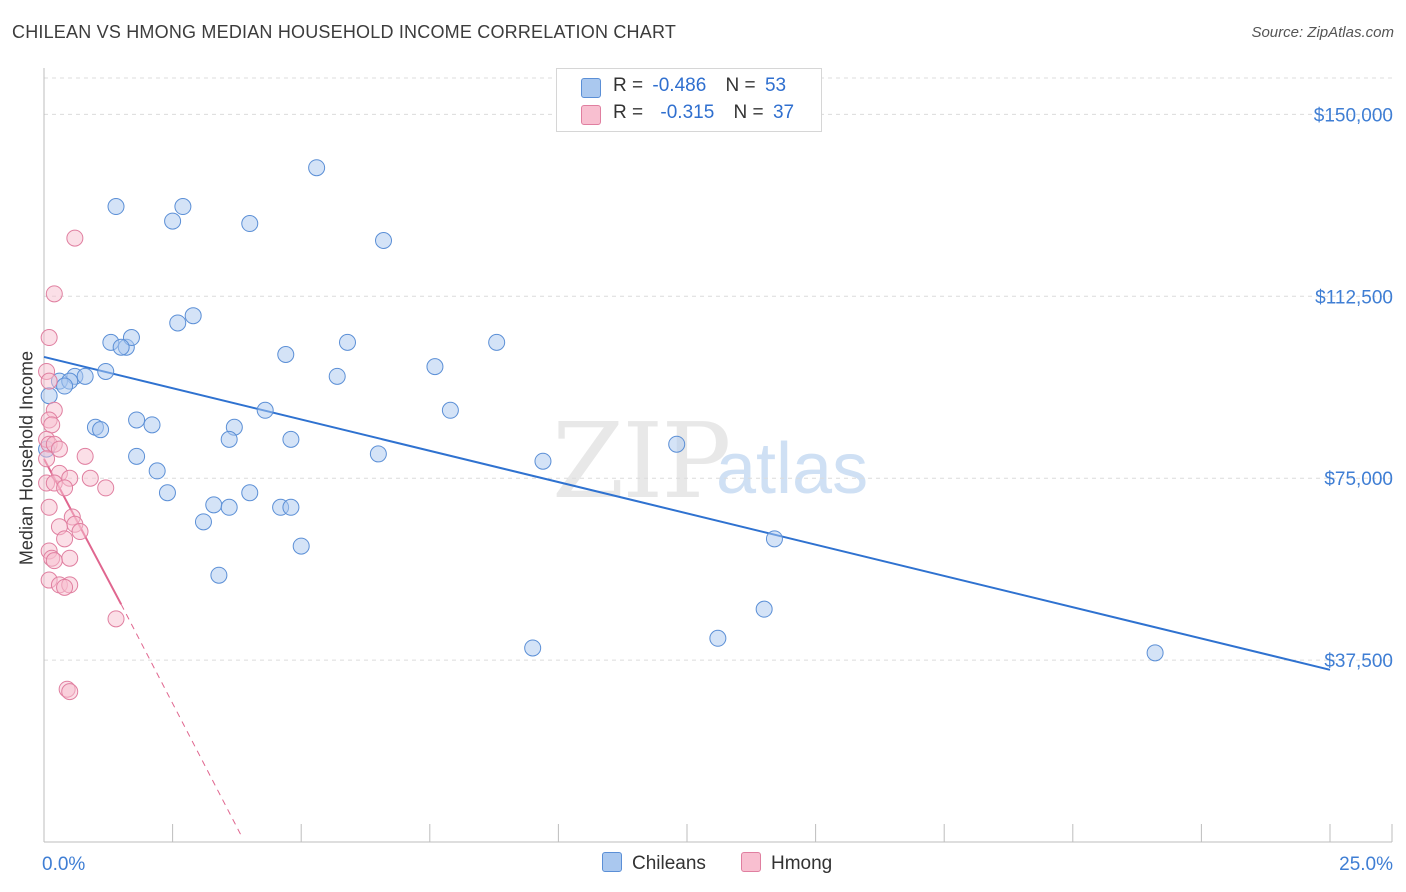 This screenshot has width=1406, height=892. I want to click on bottom-legend-hmong: Hmong, so click(786, 863).